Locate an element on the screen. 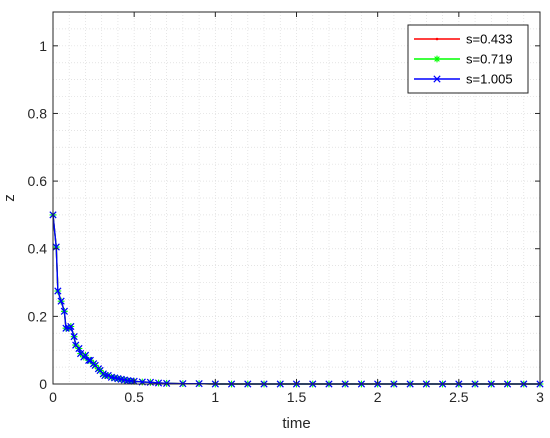 The width and height of the screenshot is (550, 438). y-tick-label: 0.2 is located at coordinates (38, 316).